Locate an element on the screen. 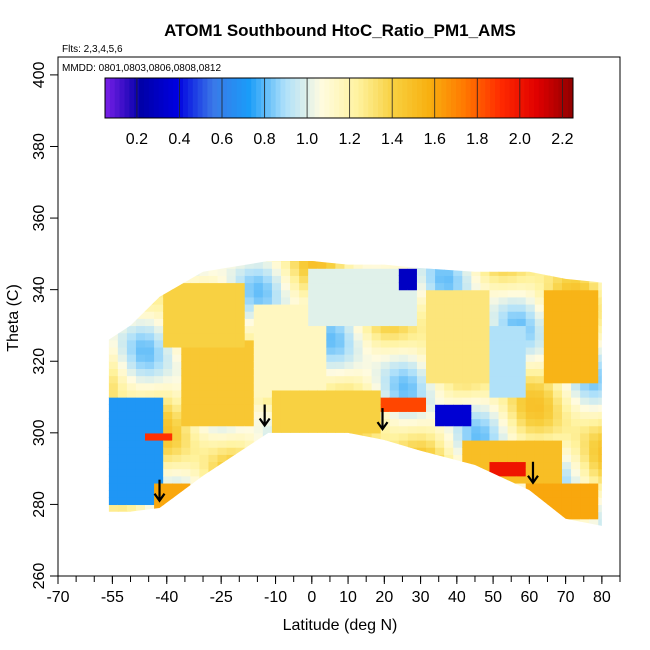  y-tick-label: 380 is located at coordinates (39, 146).